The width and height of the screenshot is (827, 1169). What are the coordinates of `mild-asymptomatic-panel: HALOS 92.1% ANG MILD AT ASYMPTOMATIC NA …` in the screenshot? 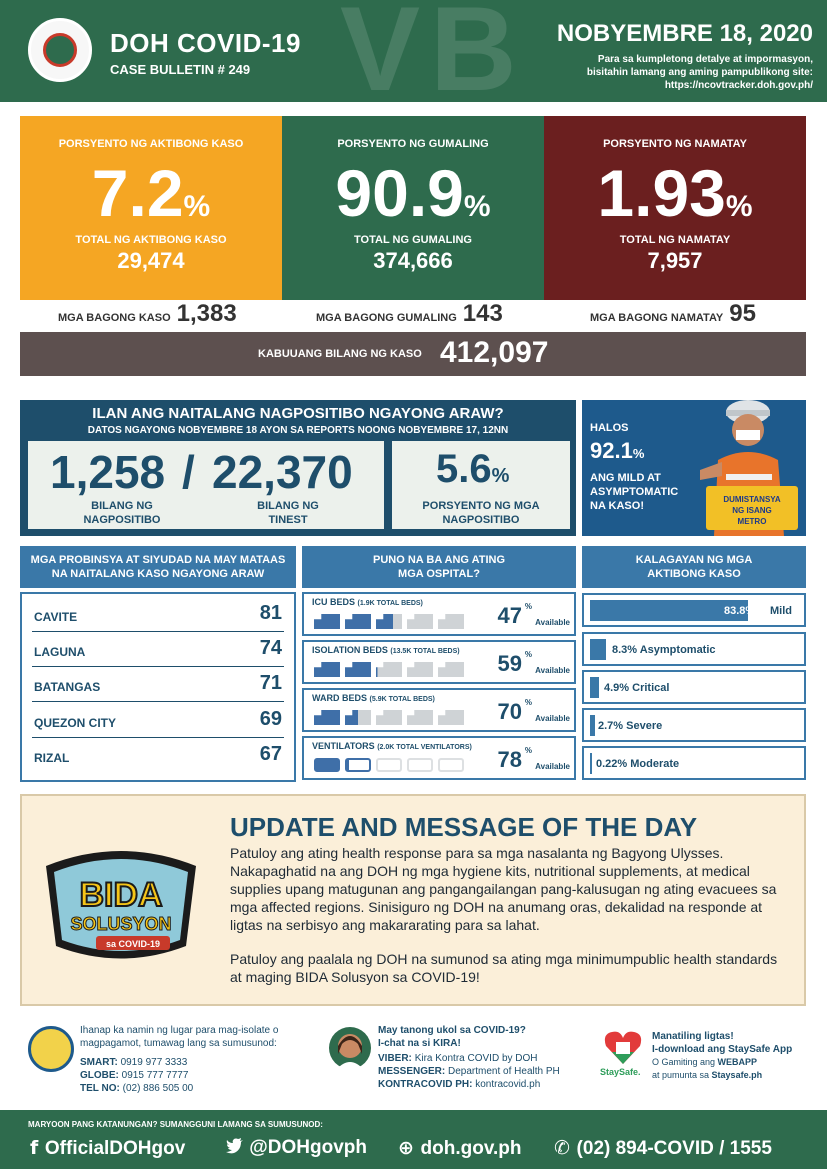 It's located at (694, 468).